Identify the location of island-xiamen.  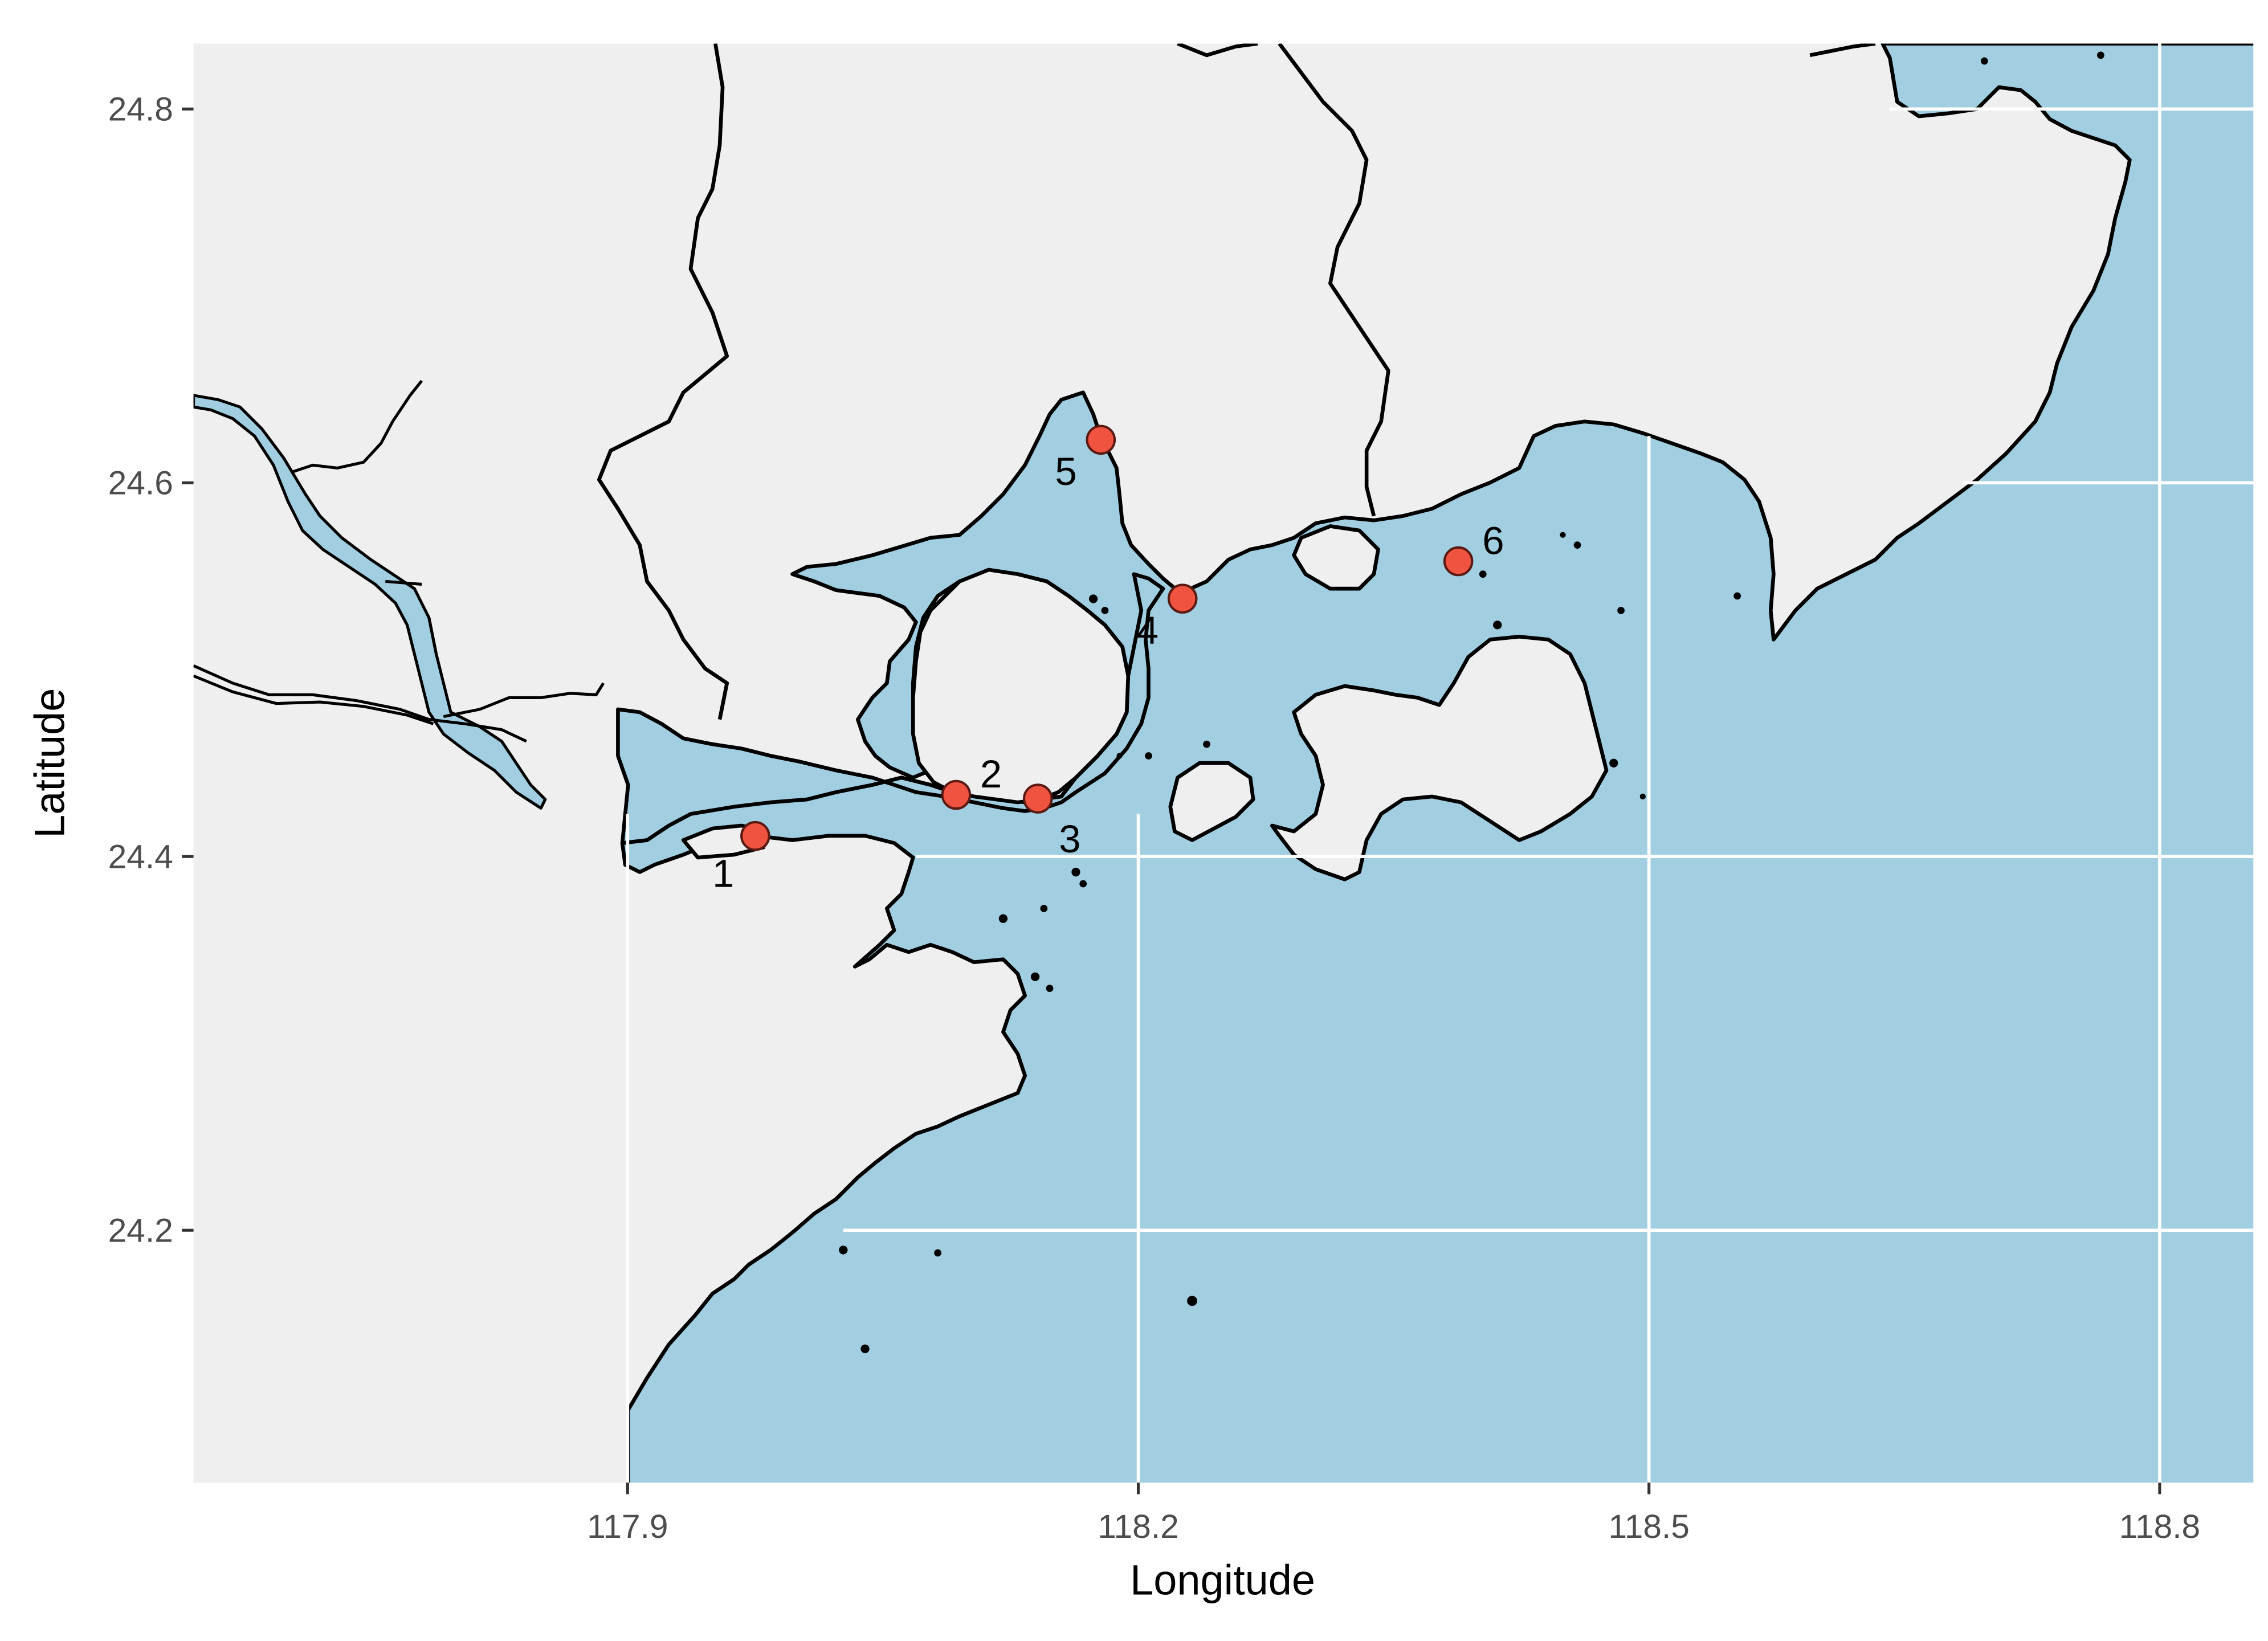
(1021, 686).